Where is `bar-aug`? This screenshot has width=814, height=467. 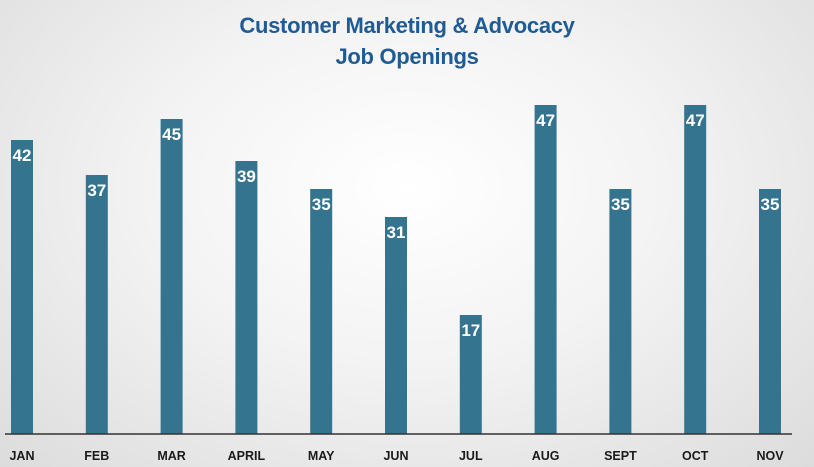 bar-aug is located at coordinates (545, 269).